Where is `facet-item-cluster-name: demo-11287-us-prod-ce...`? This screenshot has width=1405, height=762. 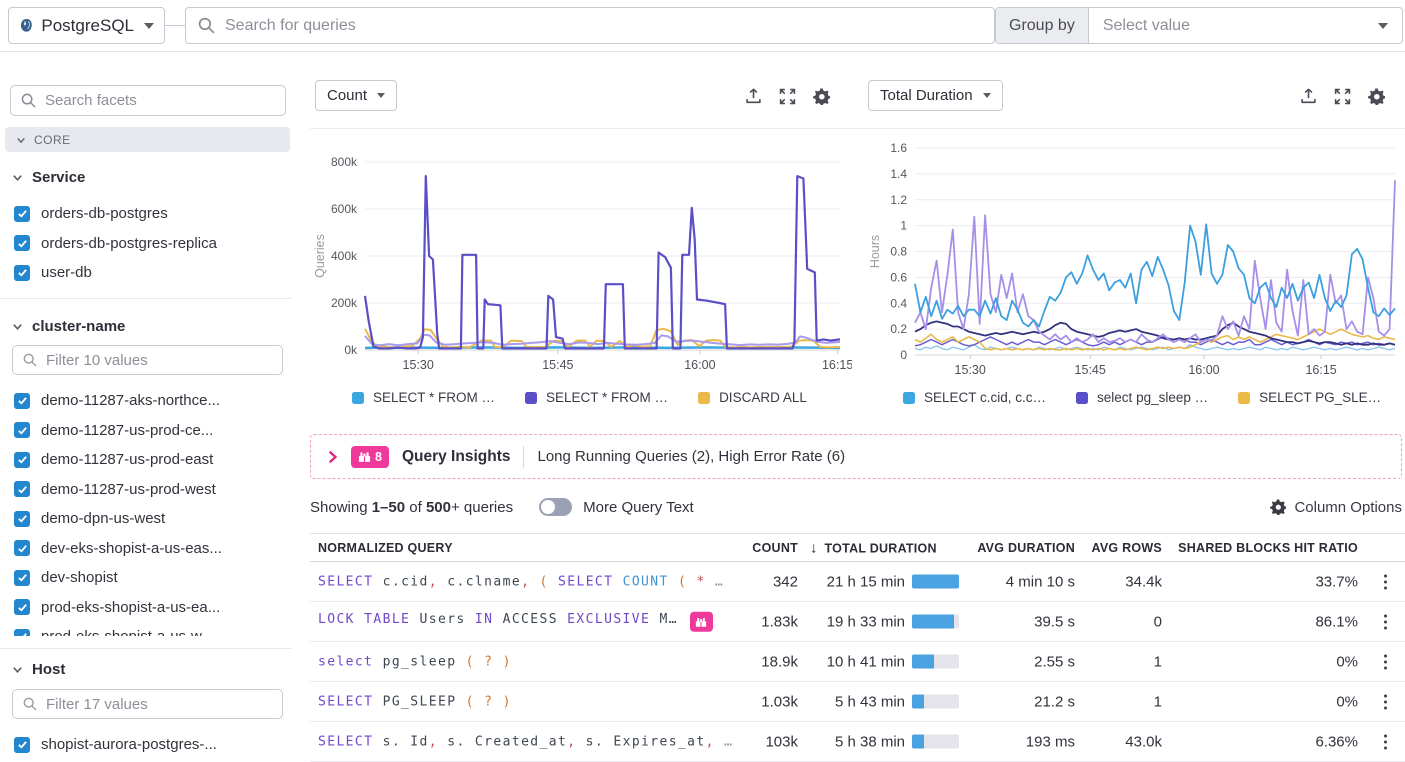 facet-item-cluster-name: demo-11287-us-prod-ce... is located at coordinates (148, 431).